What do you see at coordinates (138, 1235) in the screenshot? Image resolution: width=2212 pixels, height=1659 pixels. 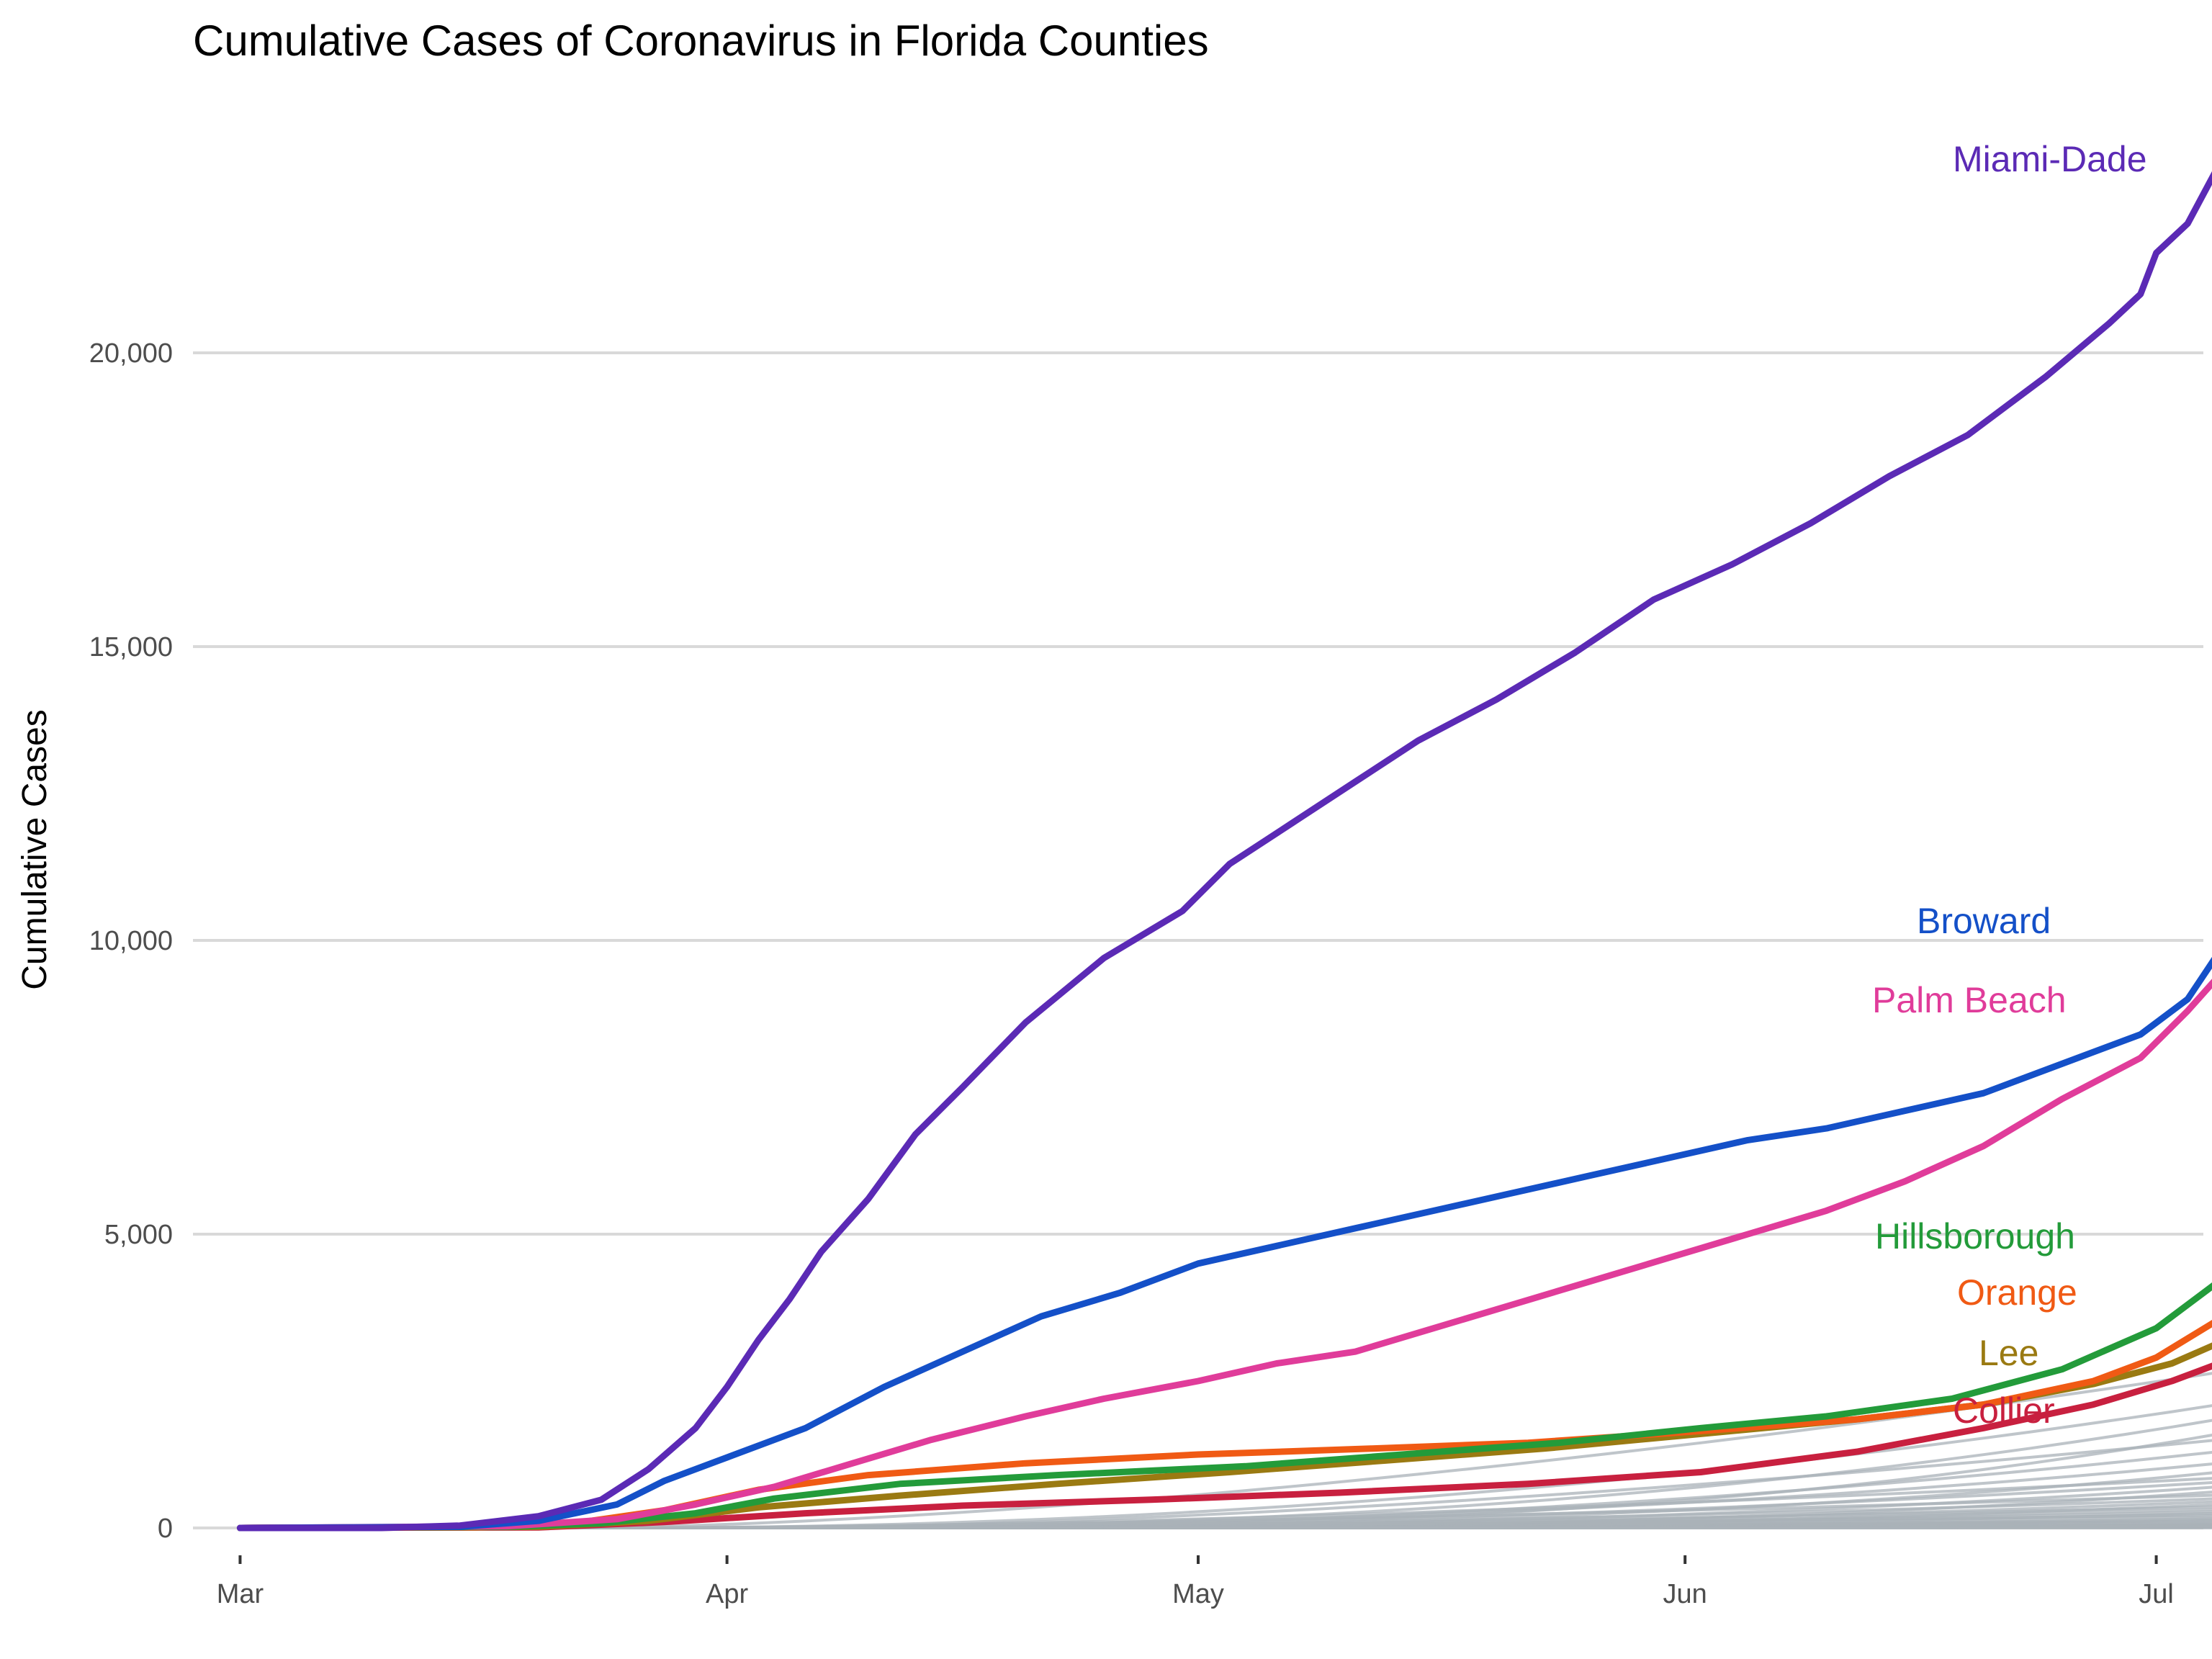 I see `y-tick-label: 5,000` at bounding box center [138, 1235].